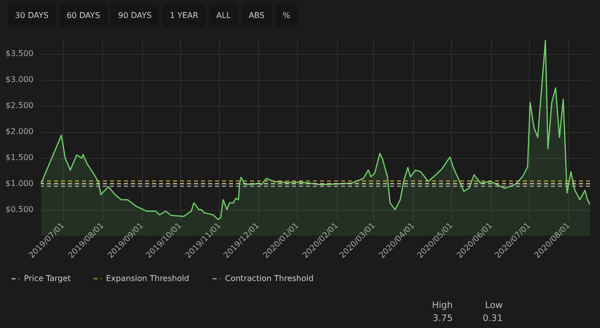 This screenshot has width=600, height=328. I want to click on text: ALL, so click(223, 15).